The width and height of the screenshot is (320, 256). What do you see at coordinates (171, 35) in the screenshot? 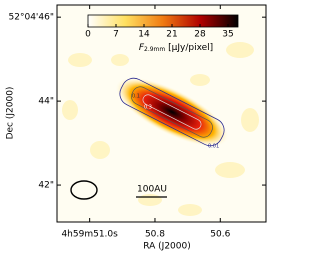
I see `colorbar-tick-label: 21` at bounding box center [171, 35].